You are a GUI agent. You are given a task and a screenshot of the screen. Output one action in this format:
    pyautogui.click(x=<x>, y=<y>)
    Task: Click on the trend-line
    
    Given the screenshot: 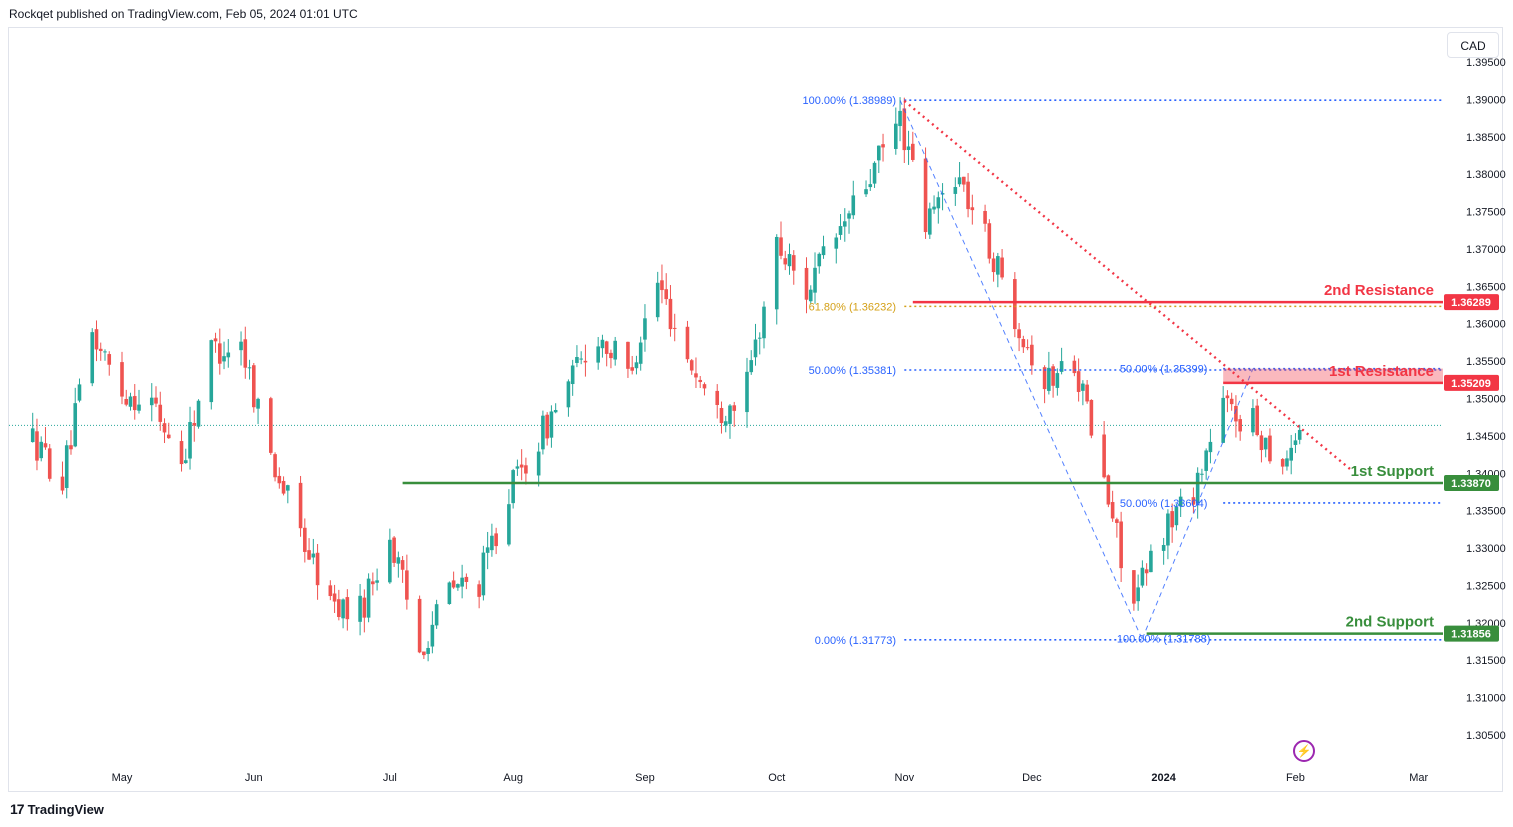 What is the action you would take?
    pyautogui.click(x=1127, y=285)
    